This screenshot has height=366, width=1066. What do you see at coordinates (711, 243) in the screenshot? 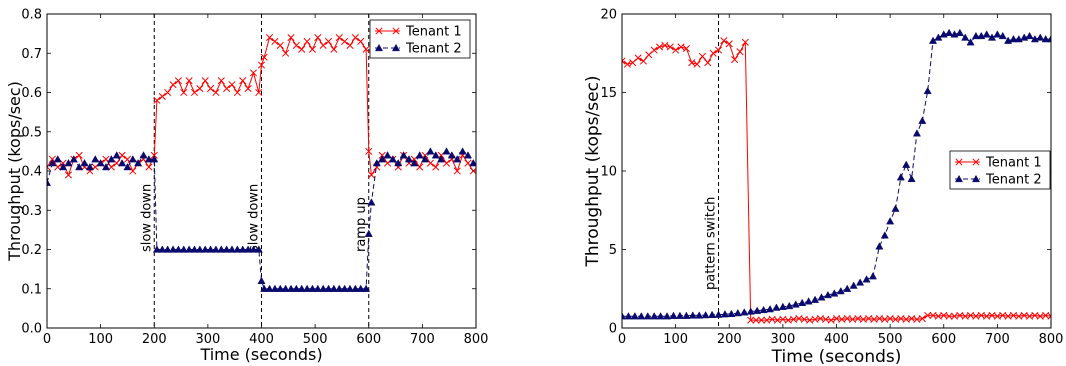
I see `annotation-label: pattern switch` at bounding box center [711, 243].